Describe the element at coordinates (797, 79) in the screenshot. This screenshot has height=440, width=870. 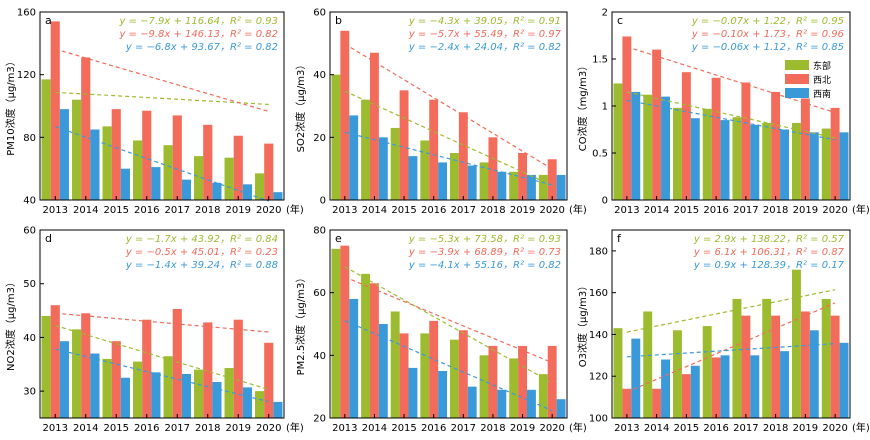
I see `legend-swatch-northwest` at that location.